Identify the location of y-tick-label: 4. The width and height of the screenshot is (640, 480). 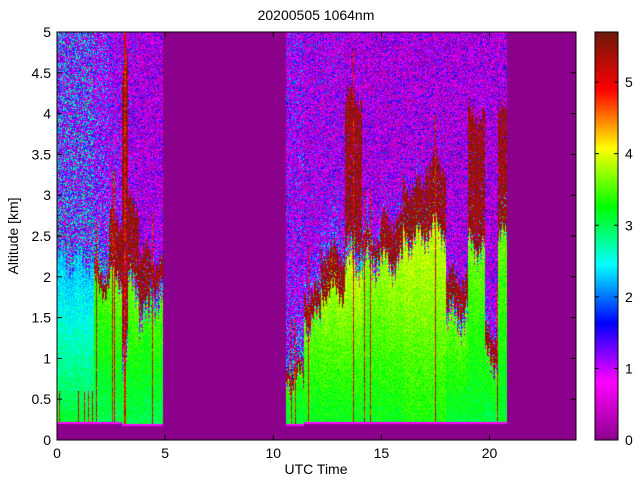
(47, 114).